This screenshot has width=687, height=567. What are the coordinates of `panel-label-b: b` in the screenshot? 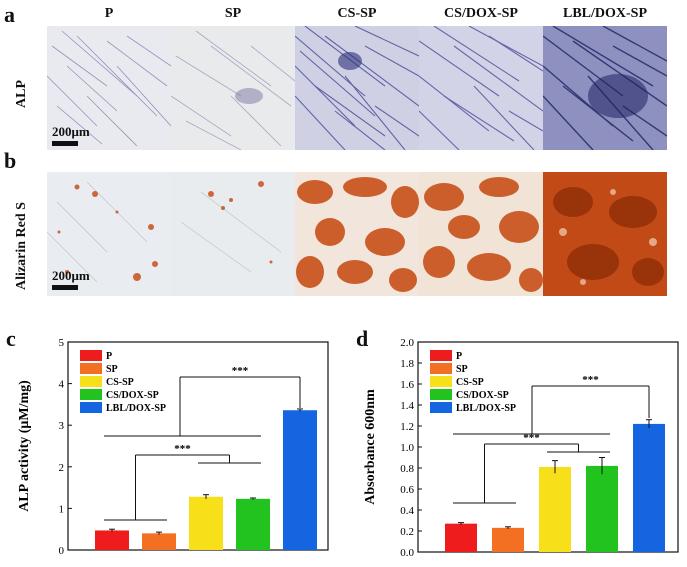 It's located at (10, 160).